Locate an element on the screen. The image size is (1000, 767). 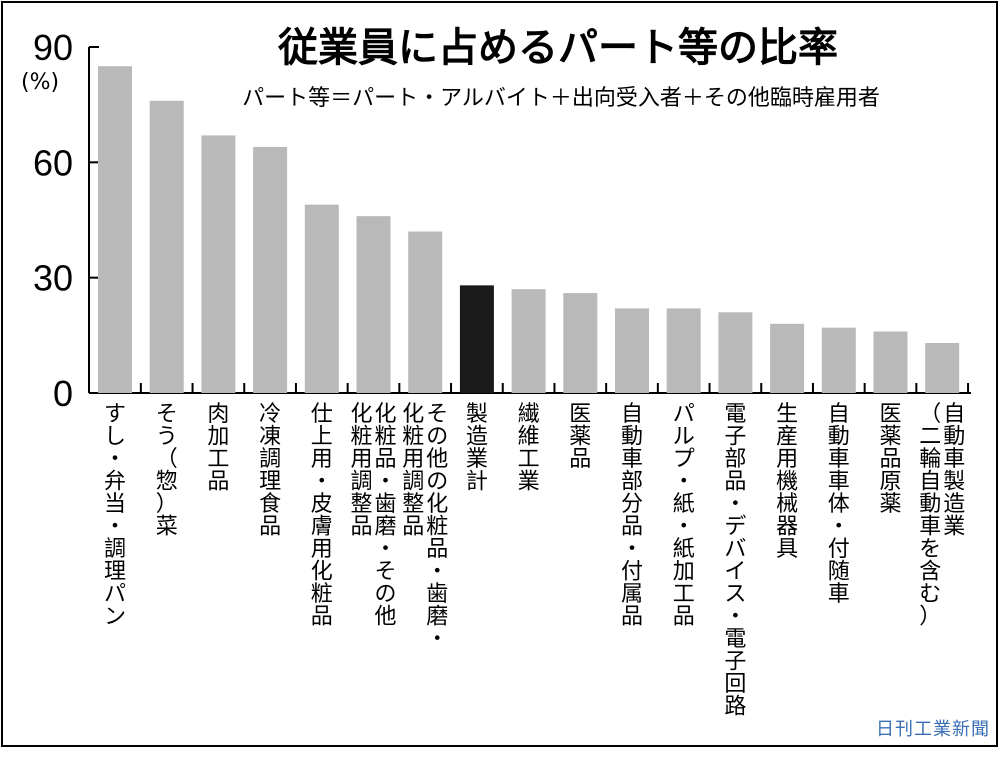
category-label: 仕上用・皮膚用化粧品 is located at coordinates (322, 516).